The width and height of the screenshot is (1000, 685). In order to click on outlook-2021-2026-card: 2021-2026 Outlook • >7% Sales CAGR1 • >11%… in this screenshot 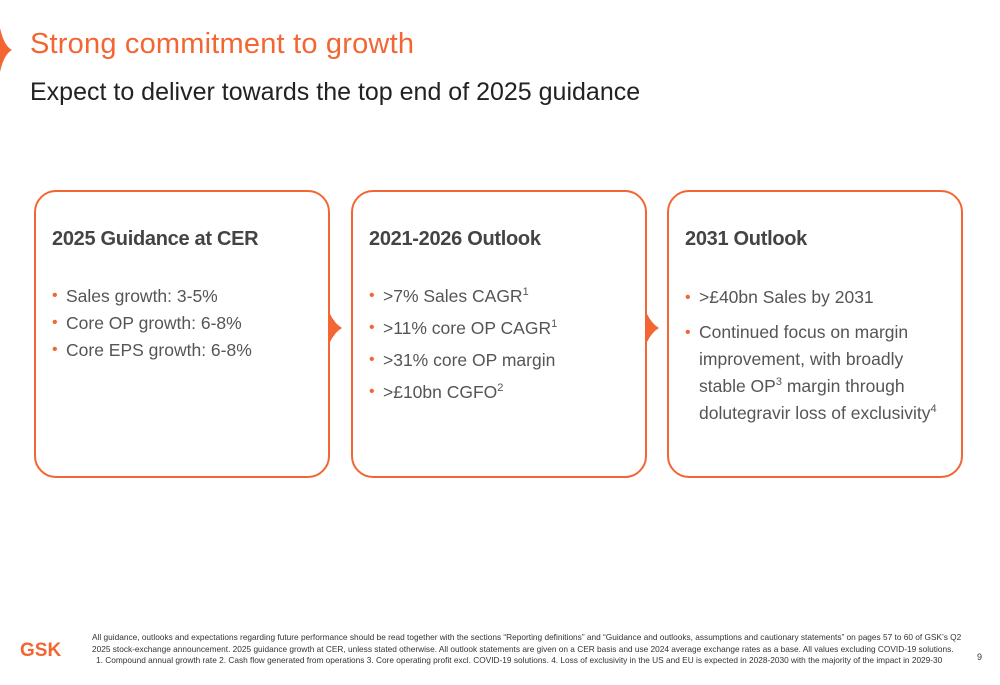, I will do `click(499, 334)`.